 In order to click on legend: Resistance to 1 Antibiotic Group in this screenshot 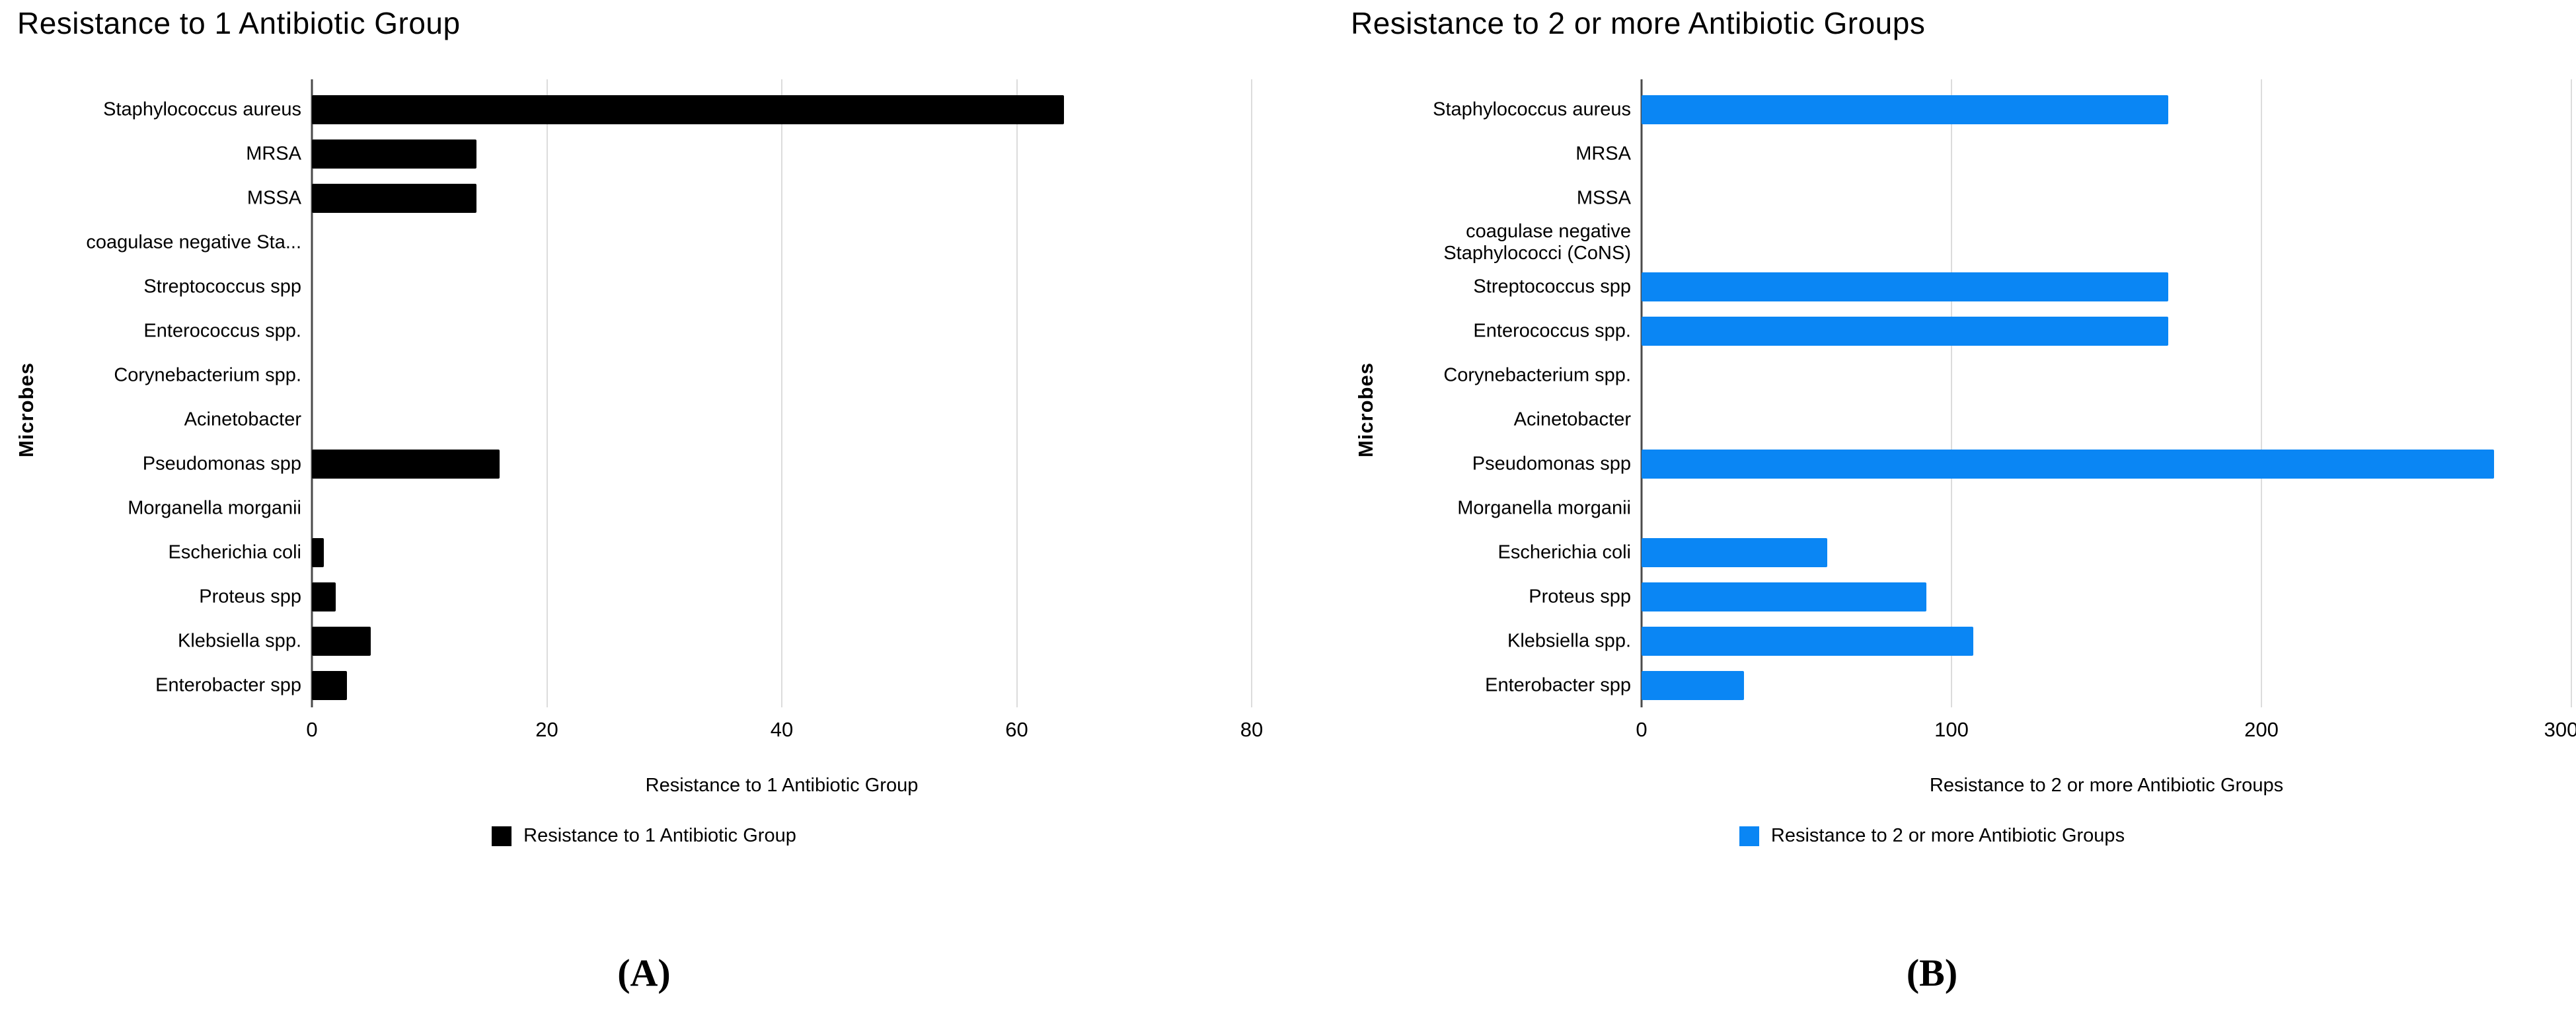, I will do `click(644, 836)`.